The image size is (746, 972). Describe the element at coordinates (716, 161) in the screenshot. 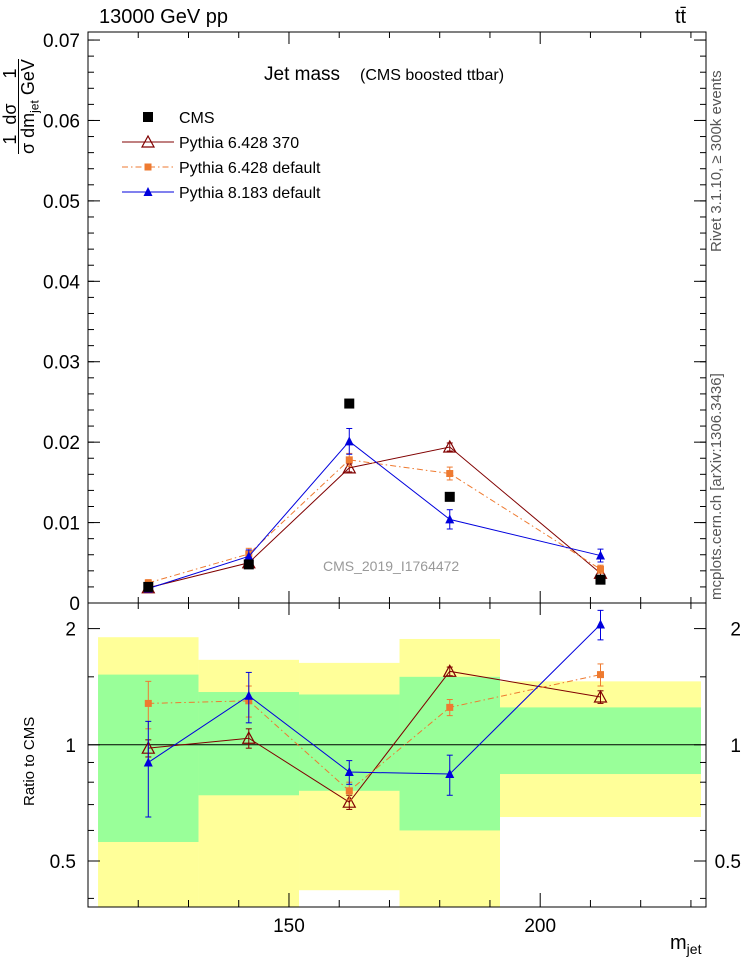

I see `rivet-label: Rivet 3.1.10, ≥ 300k events` at that location.